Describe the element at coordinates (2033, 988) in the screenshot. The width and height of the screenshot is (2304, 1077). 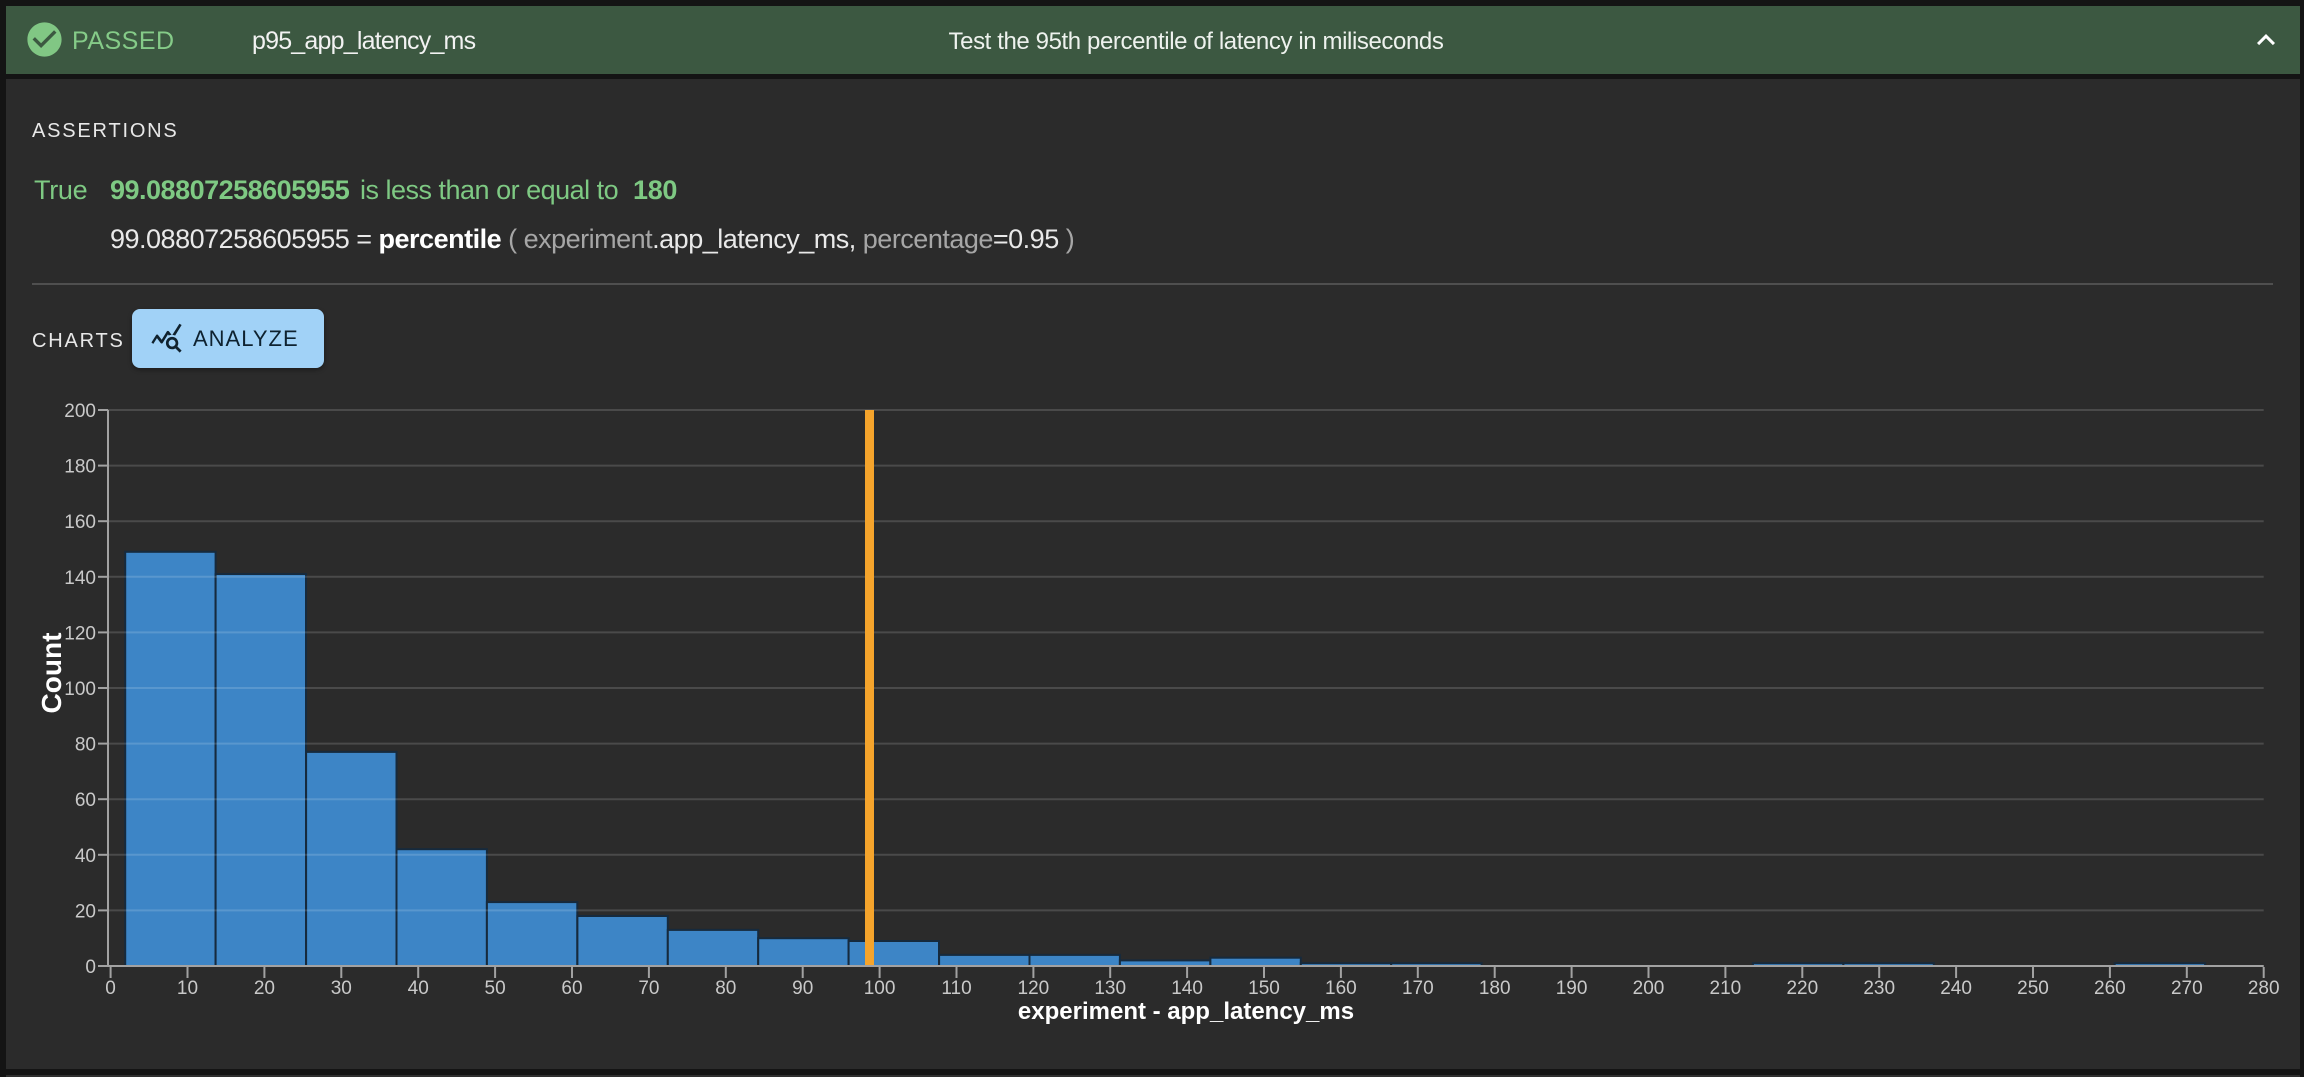
I see `svg-text: 250` at that location.